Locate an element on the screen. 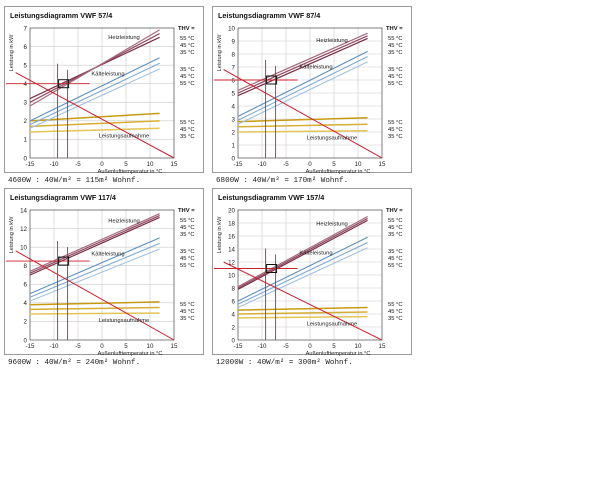 The height and width of the screenshot is (478, 605). plot-area-border is located at coordinates (102, 93).